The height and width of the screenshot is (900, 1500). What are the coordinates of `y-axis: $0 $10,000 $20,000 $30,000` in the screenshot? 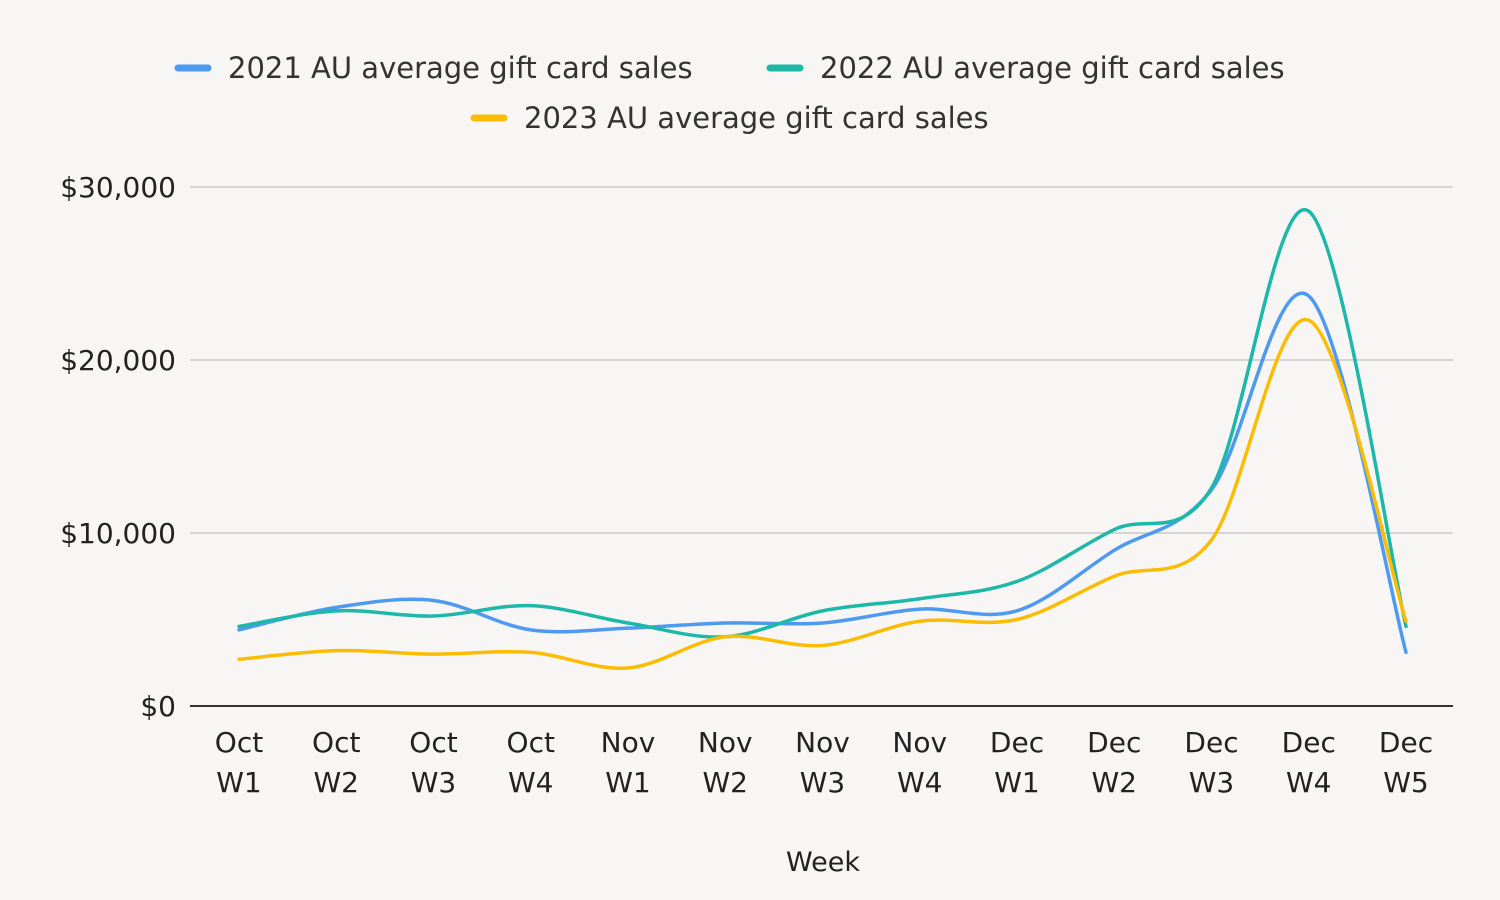 It's located at (118, 447).